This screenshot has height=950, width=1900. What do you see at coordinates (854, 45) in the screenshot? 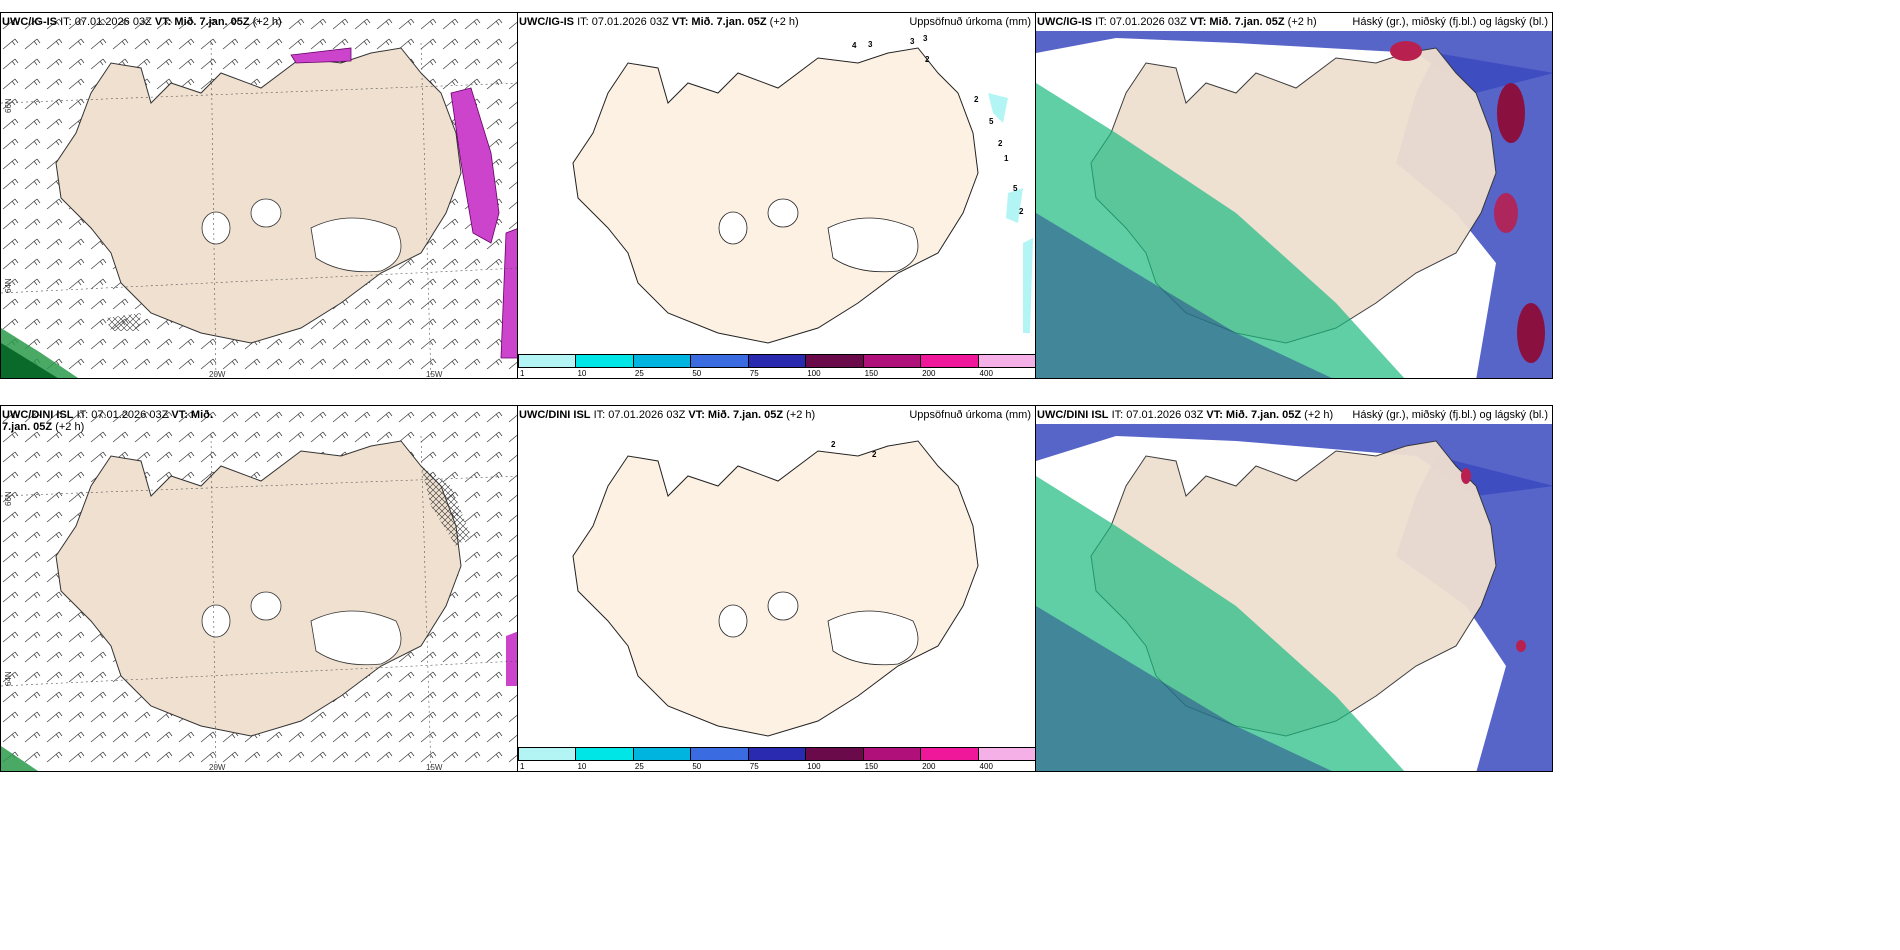
I see `precip-label: 4` at bounding box center [854, 45].